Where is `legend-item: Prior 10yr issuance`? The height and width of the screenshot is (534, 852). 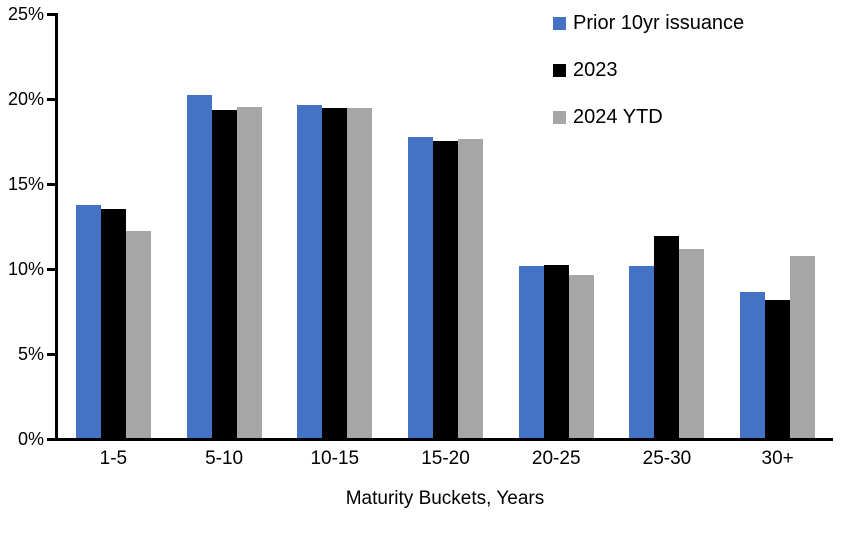
legend-item: Prior 10yr issuance is located at coordinates (648, 23).